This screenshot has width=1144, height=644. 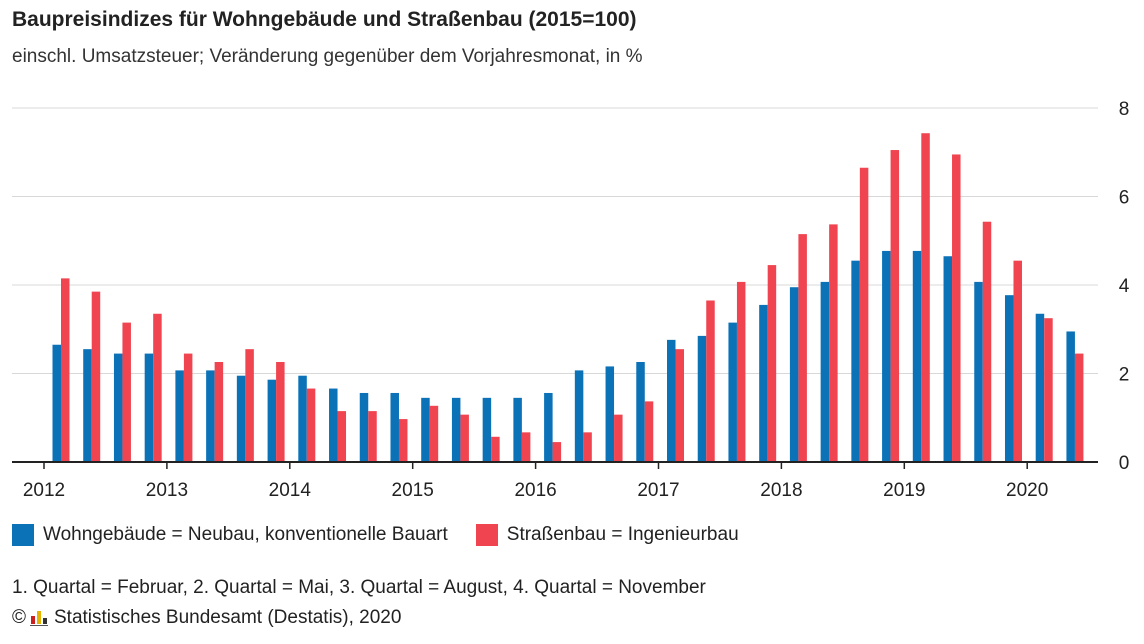 I want to click on legend-swatch-blue, so click(x=23, y=535).